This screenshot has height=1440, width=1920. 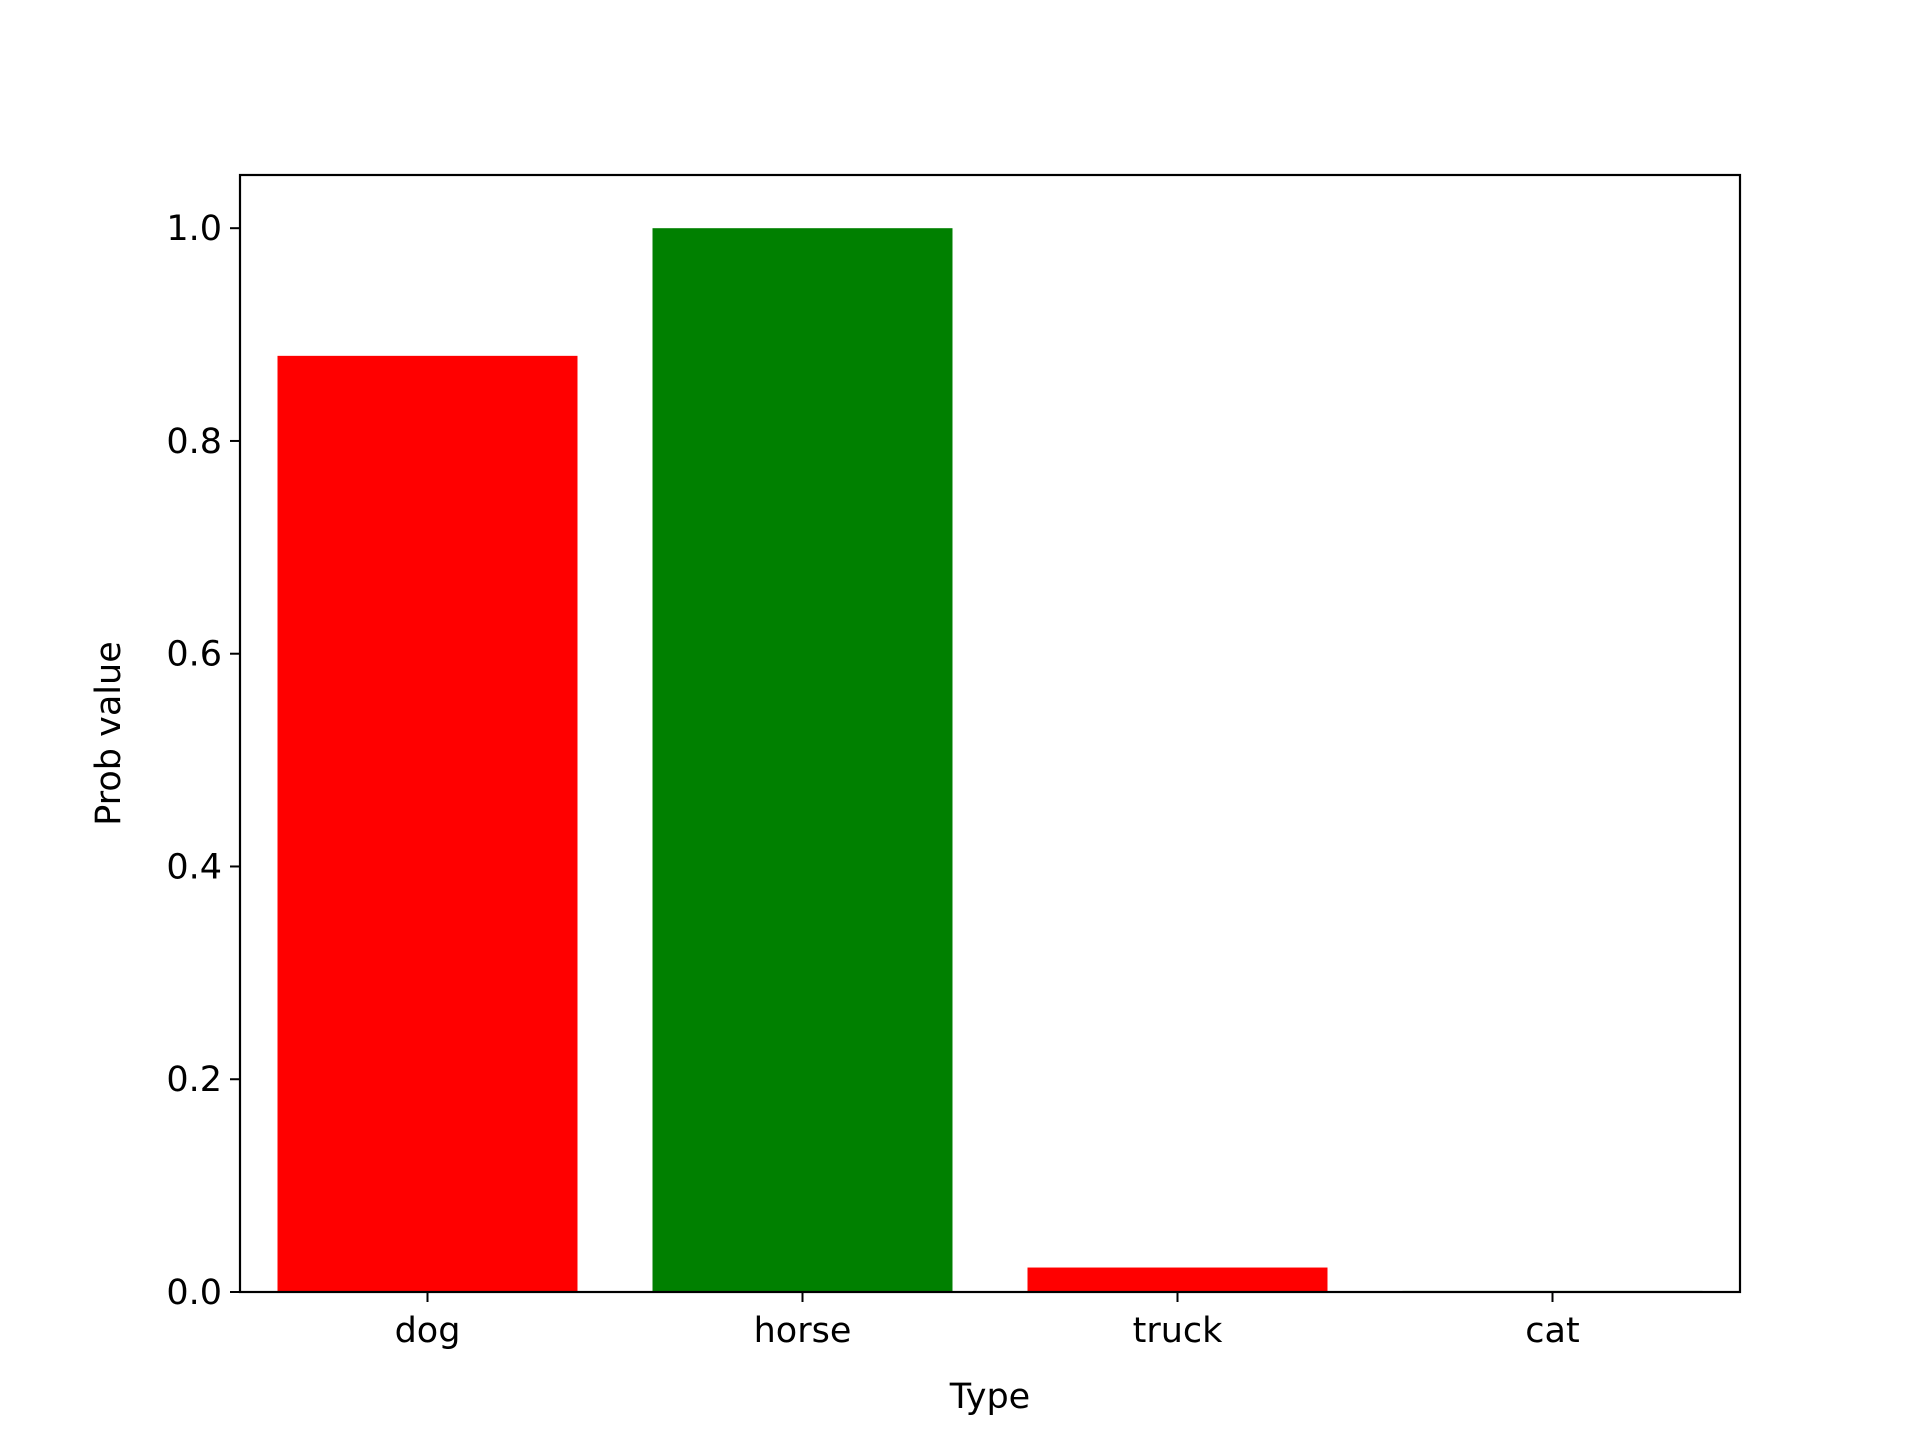 What do you see at coordinates (428, 1331) in the screenshot?
I see `x-tick-label: dog` at bounding box center [428, 1331].